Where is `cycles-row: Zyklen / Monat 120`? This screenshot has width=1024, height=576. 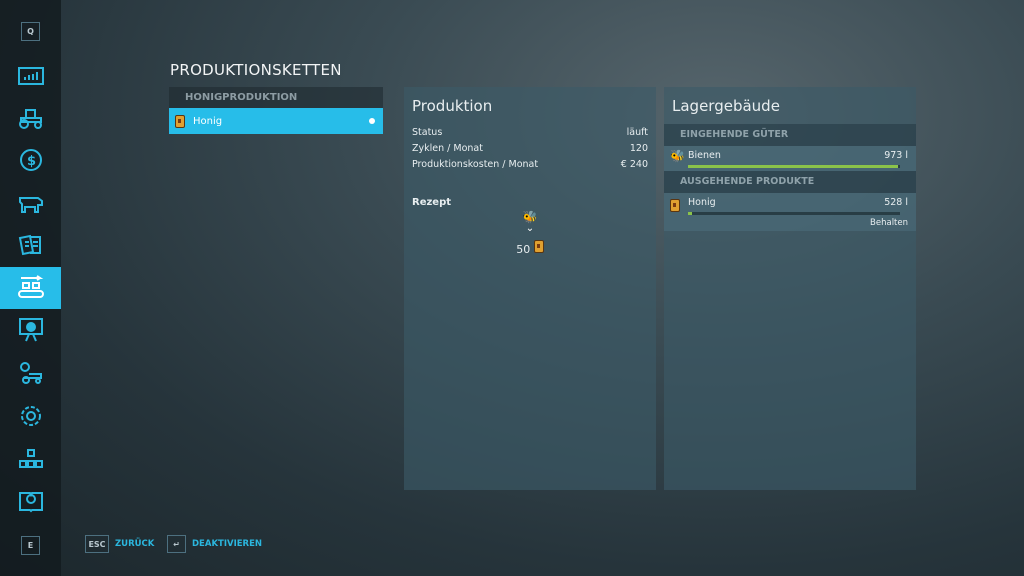
cycles-row: Zyklen / Monat 120 is located at coordinates (530, 151).